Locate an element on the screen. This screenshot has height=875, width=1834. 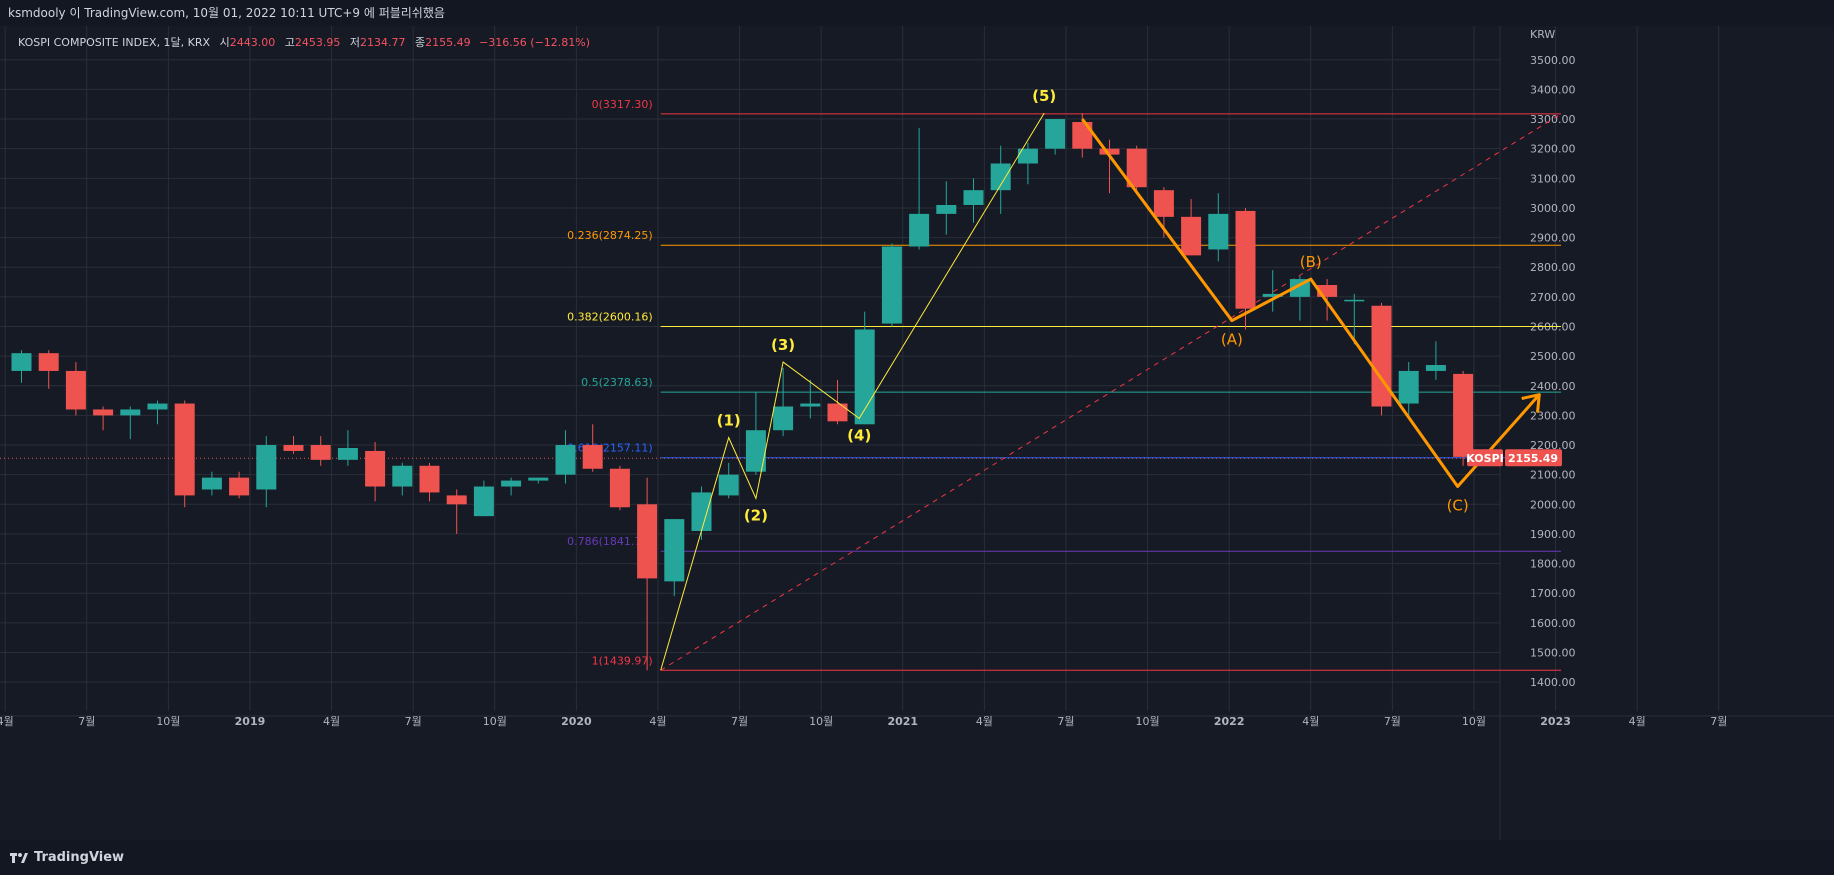
impulse-wave-label: (5) is located at coordinates (1044, 96).